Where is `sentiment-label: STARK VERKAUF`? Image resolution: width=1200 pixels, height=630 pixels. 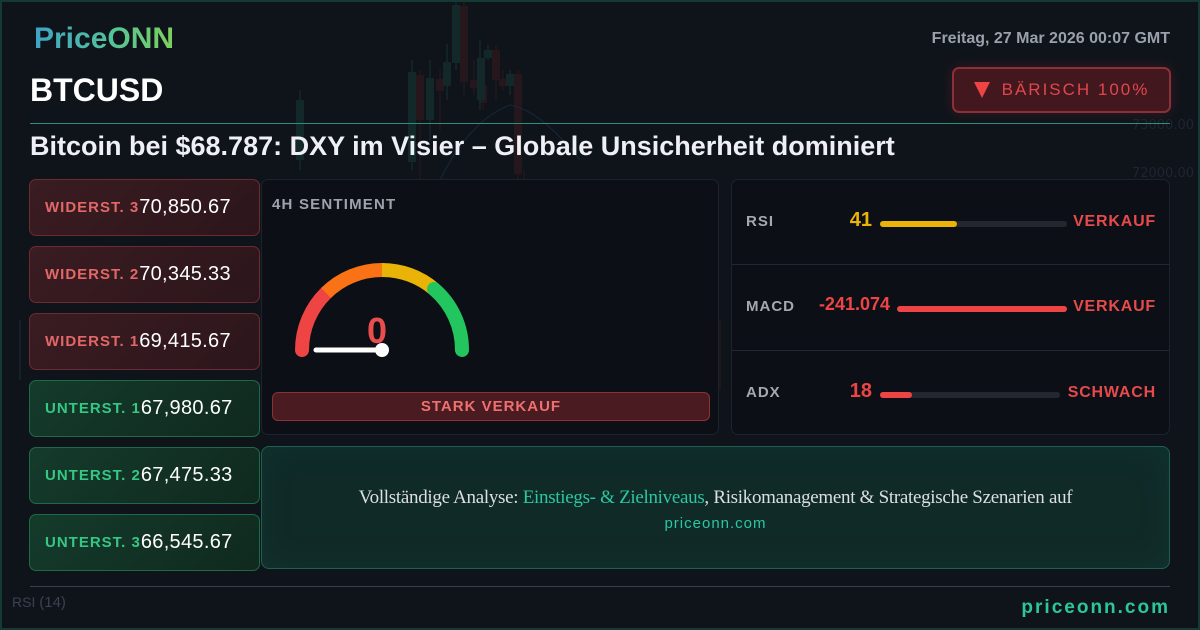
sentiment-label: STARK VERKAUF is located at coordinates (491, 406).